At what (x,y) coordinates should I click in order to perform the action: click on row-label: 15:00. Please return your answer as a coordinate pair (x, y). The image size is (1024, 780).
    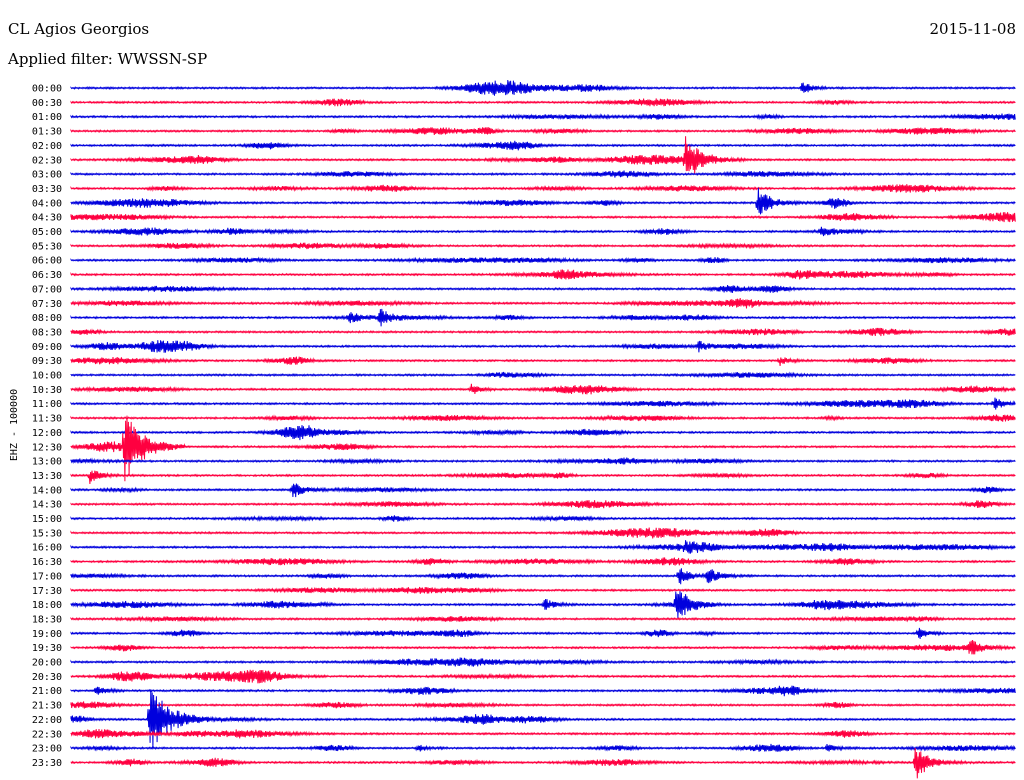
    Looking at the image, I should click on (47, 519).